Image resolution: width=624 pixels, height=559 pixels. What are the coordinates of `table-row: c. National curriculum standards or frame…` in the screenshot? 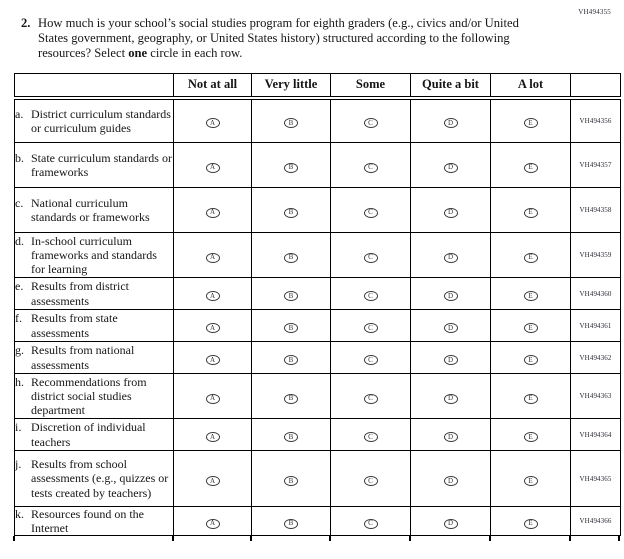 It's located at (317, 210).